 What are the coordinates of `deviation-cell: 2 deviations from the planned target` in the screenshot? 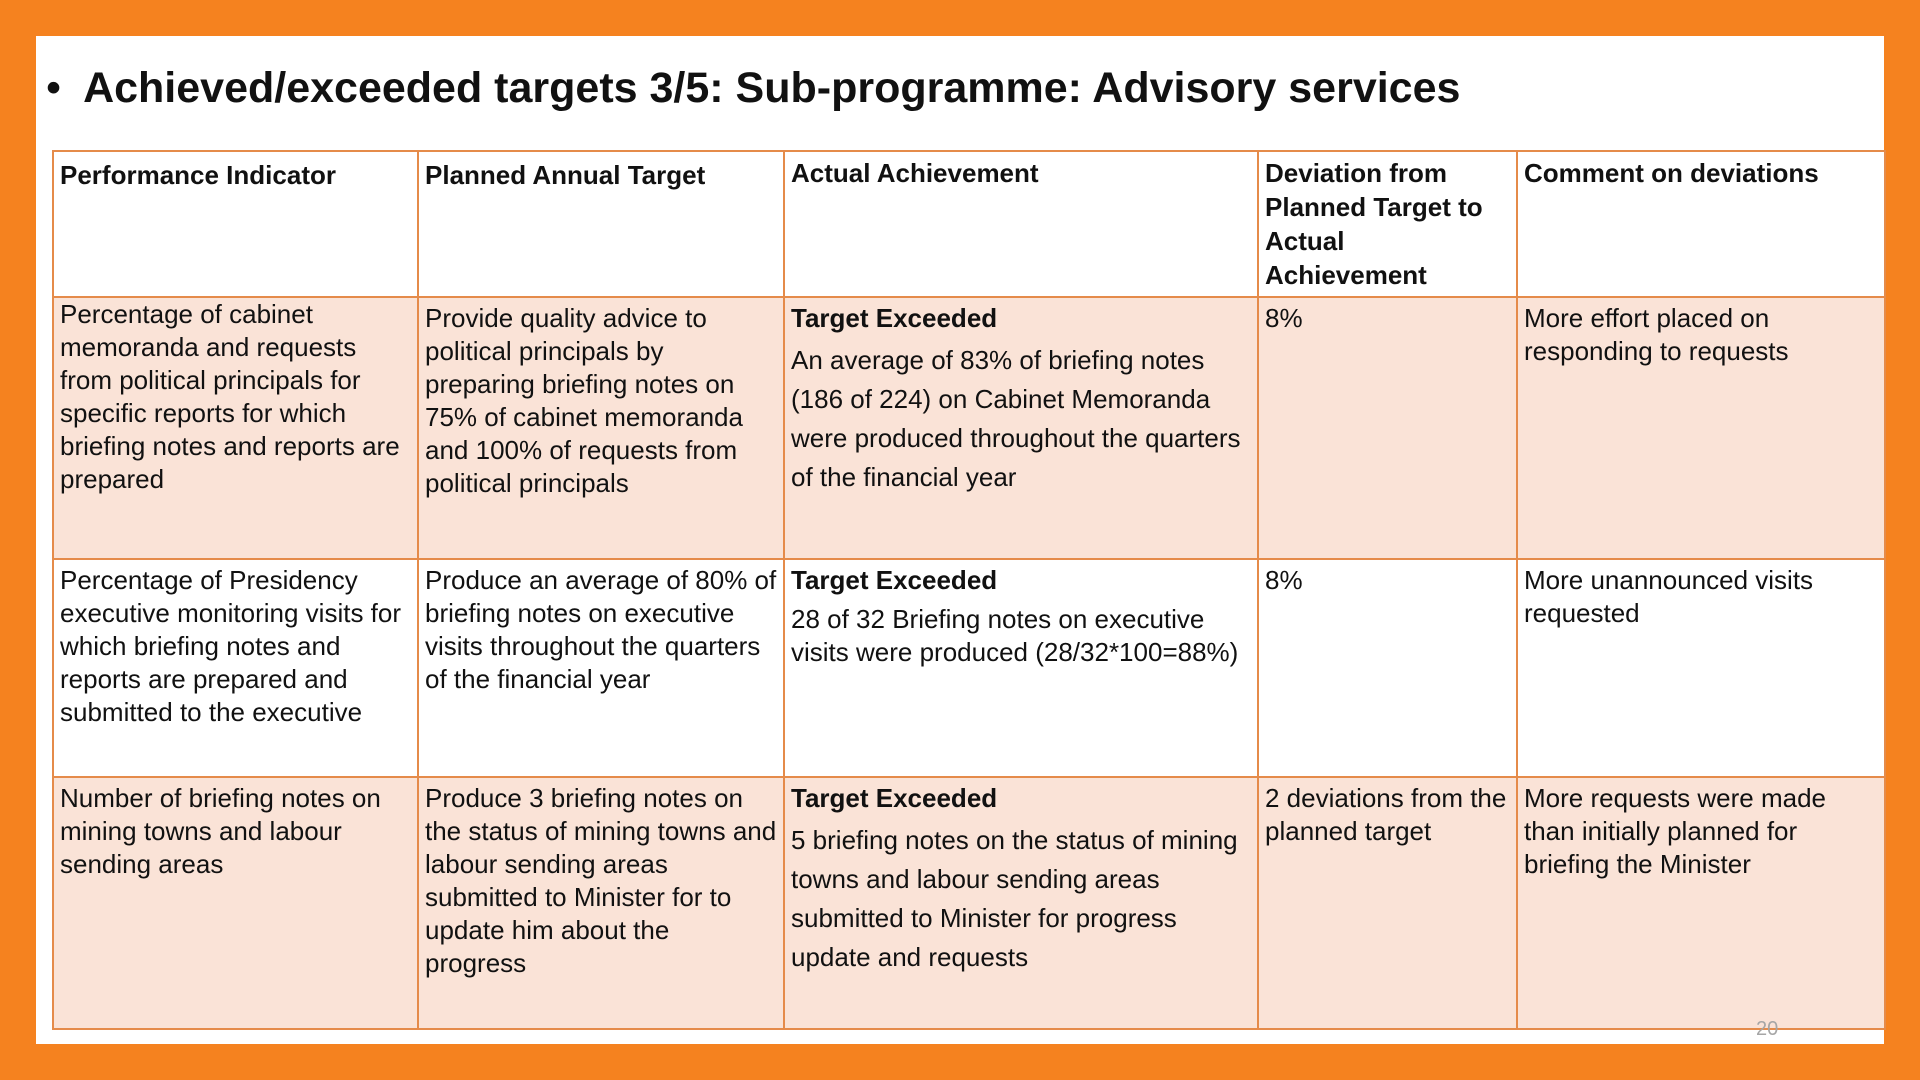 It's located at (1387, 903).